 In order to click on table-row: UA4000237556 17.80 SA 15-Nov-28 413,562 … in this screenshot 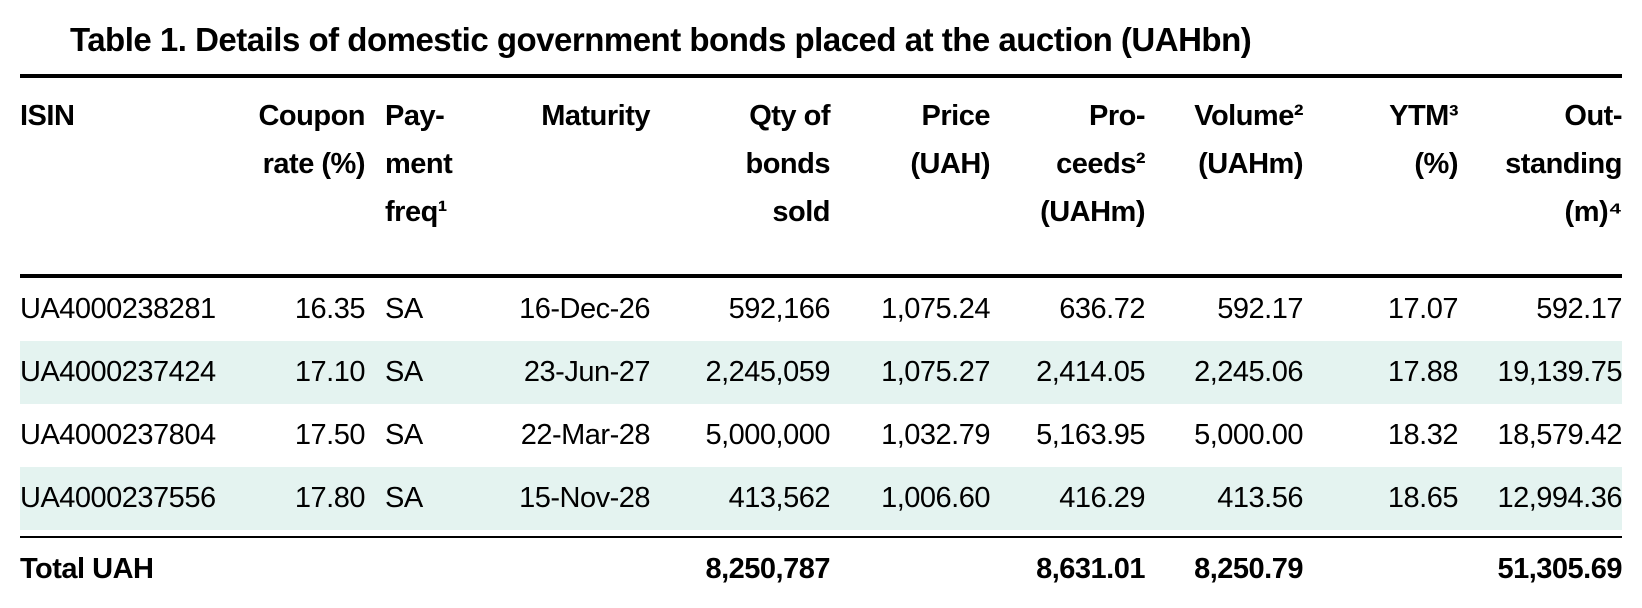, I will do `click(821, 498)`.